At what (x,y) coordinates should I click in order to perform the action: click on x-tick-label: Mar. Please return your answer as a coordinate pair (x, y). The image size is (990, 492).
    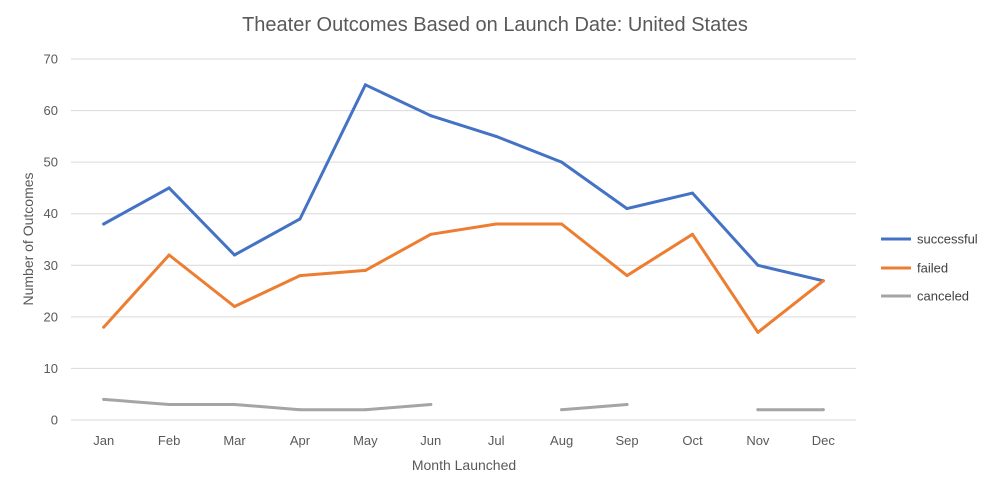
    Looking at the image, I should click on (234, 440).